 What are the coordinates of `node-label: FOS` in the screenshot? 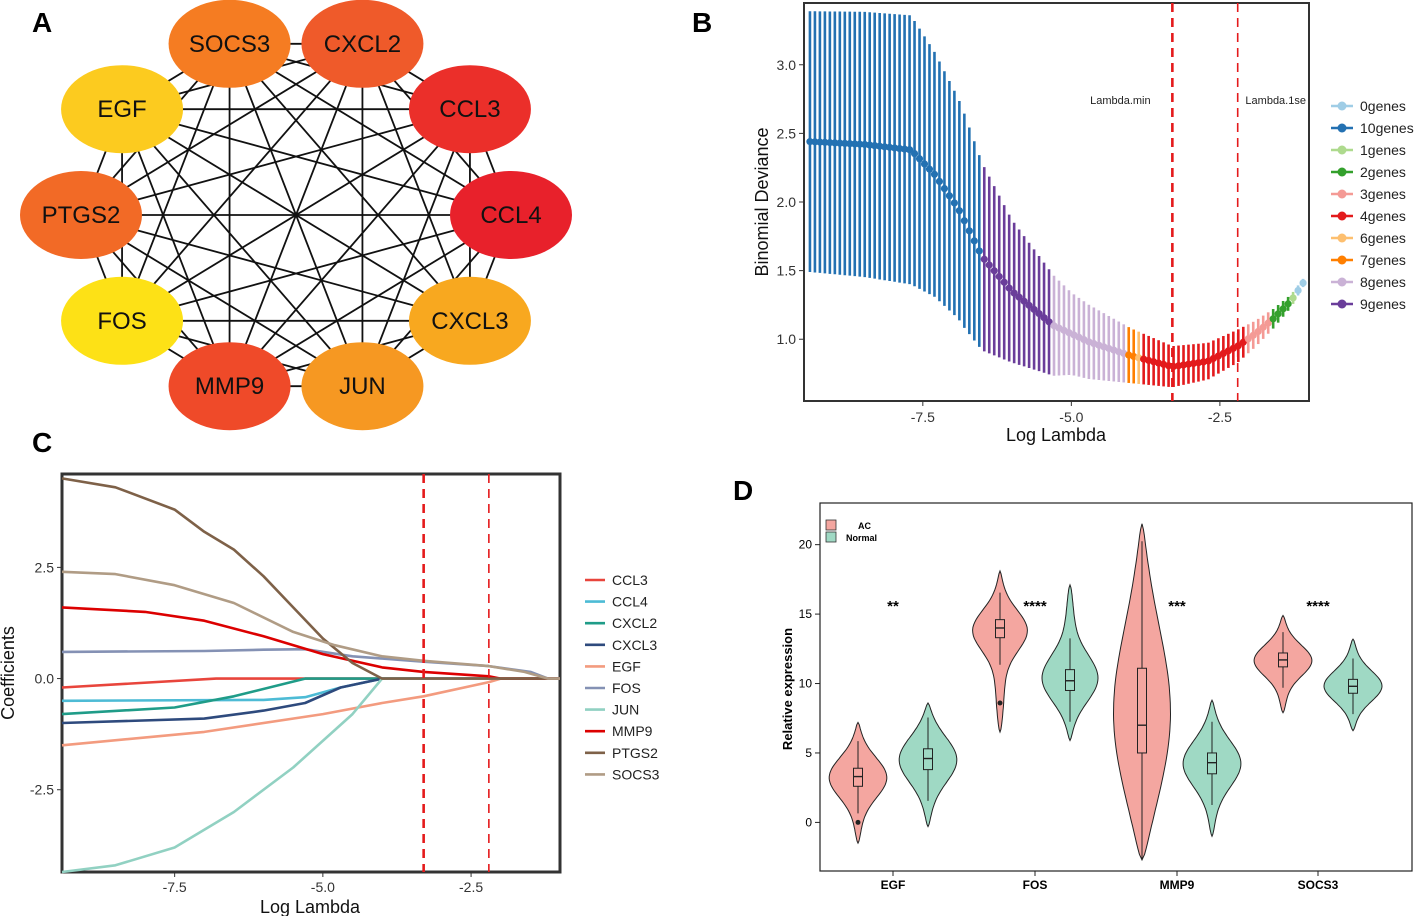 It's located at (121, 321).